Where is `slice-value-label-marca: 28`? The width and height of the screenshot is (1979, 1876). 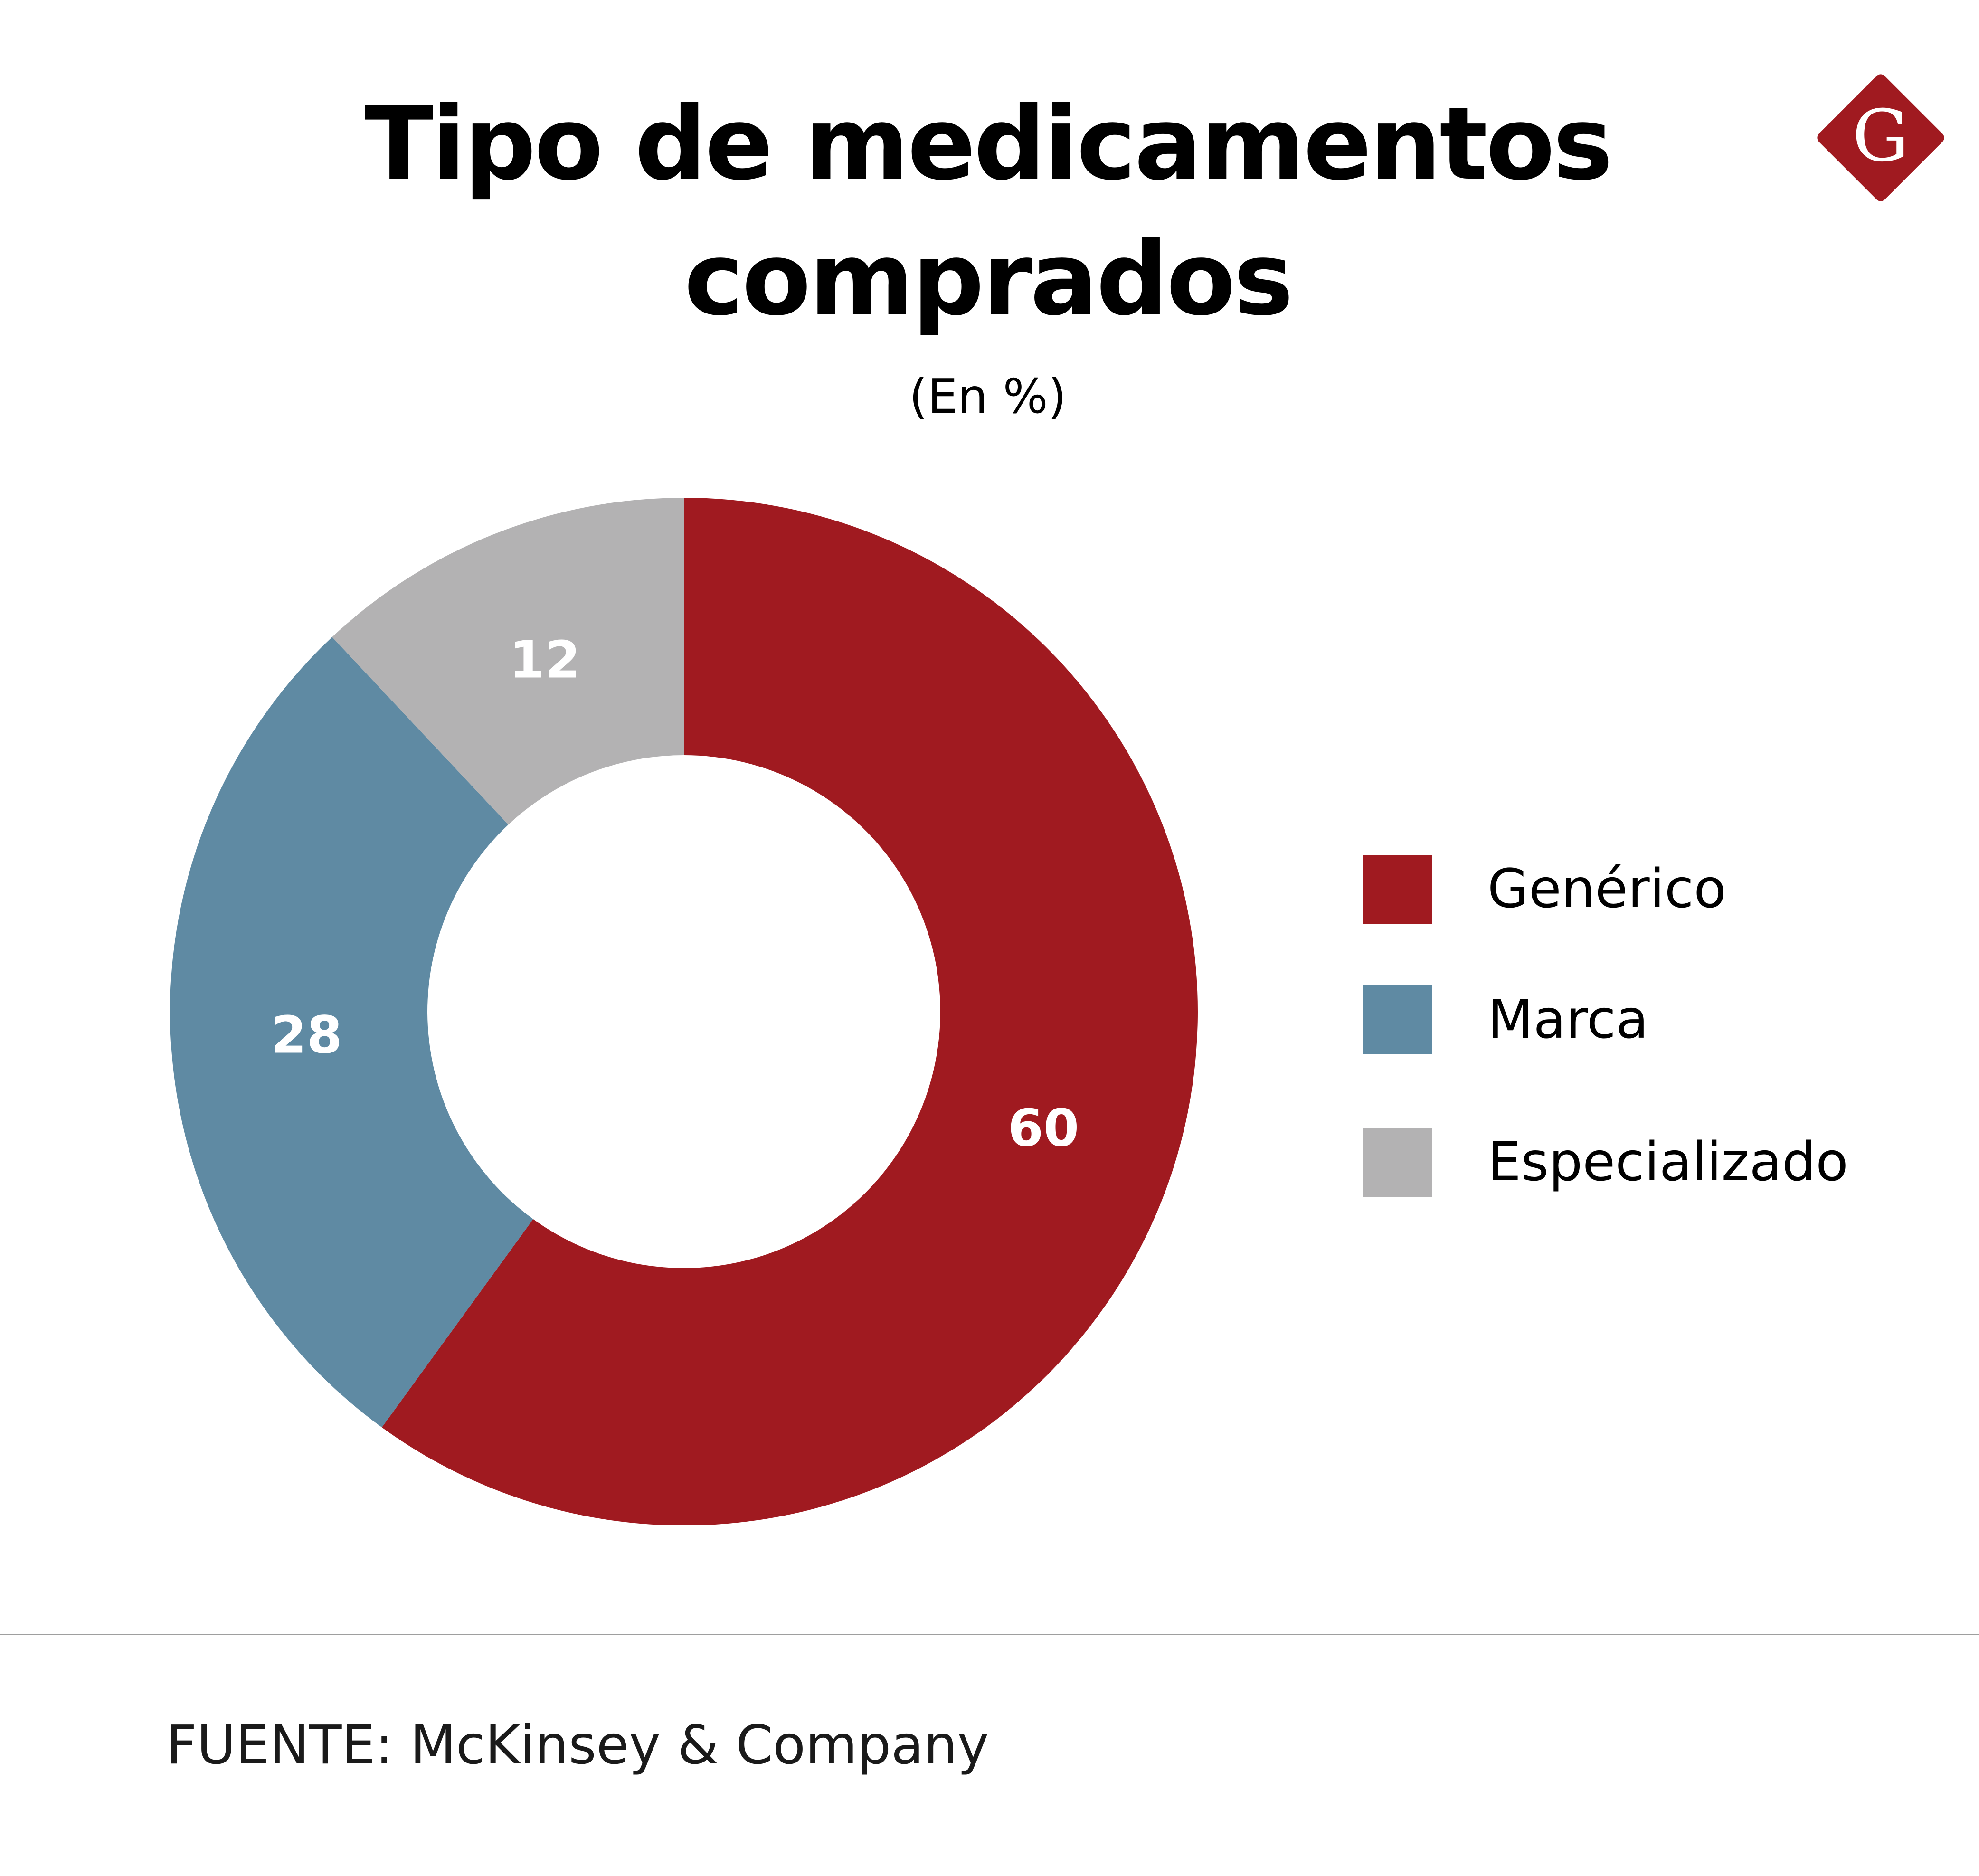
slice-value-label-marca: 28 is located at coordinates (306, 1035).